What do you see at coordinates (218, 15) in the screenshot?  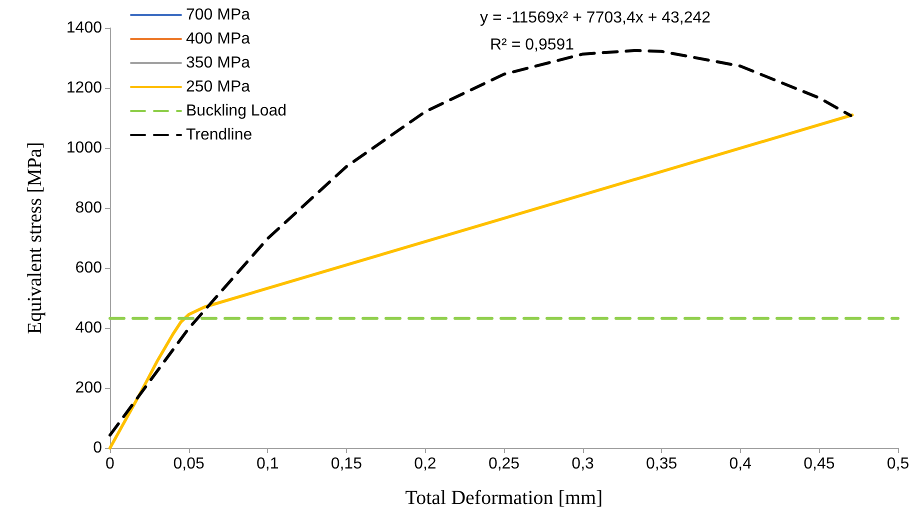 I see `legend-label: 700 MPa` at bounding box center [218, 15].